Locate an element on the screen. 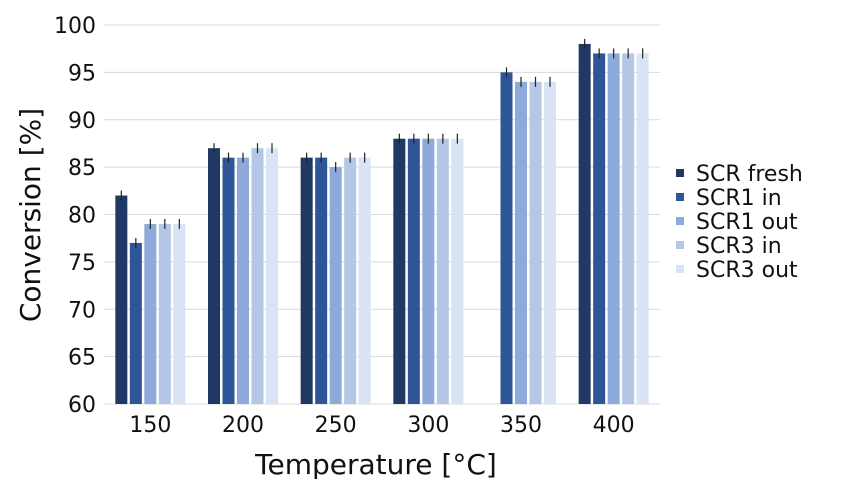  y-tick-label: 85 is located at coordinates (82, 168).